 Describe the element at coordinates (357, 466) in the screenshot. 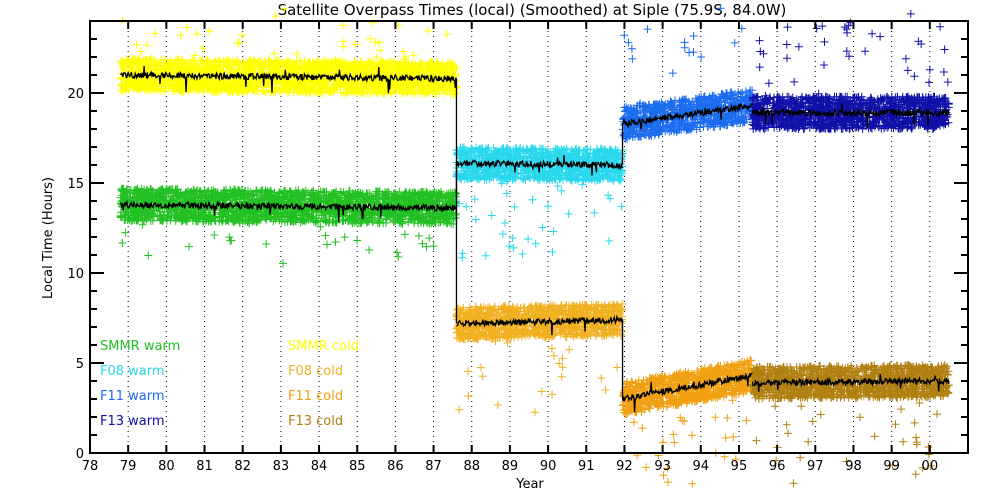

I see `x-tick-label: 85` at that location.